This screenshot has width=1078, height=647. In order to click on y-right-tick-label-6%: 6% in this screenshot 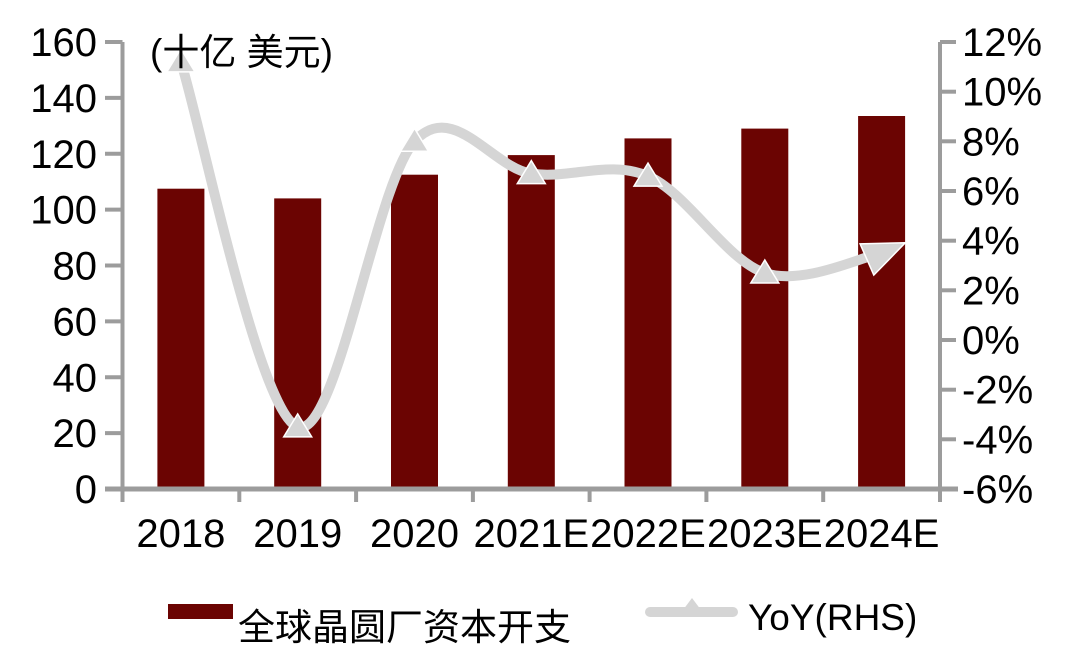, I will do `click(991, 192)`.